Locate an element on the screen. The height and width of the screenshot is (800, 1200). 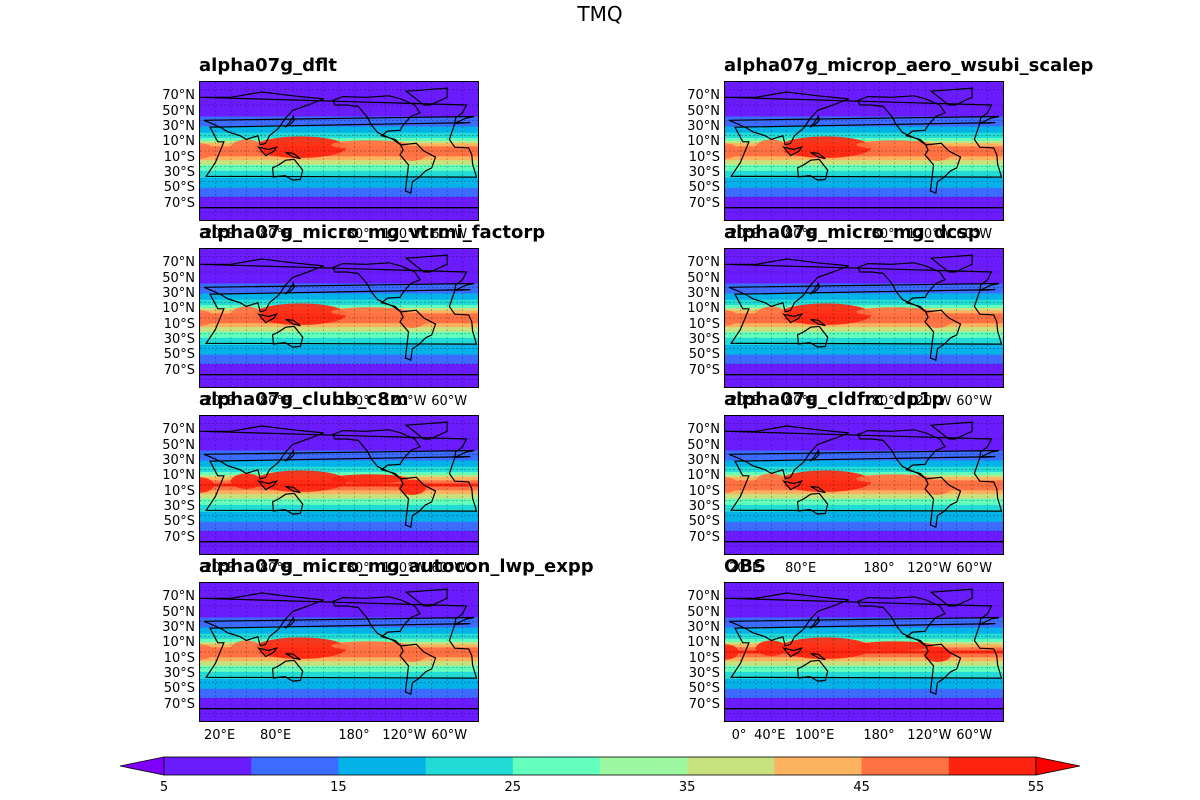
colorbar-tick-label: 5 is located at coordinates (164, 787).